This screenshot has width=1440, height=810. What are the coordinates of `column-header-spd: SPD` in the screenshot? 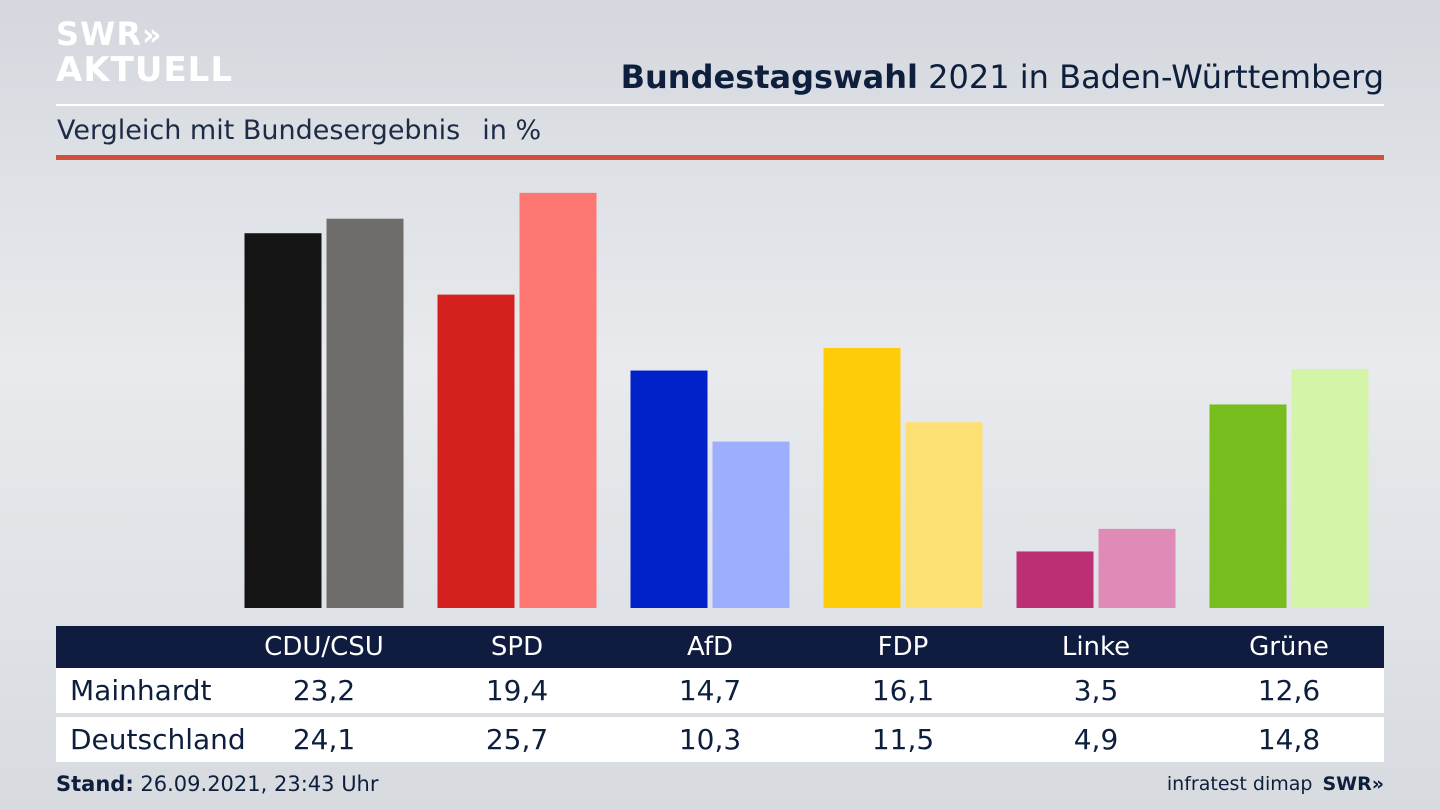 It's located at (517, 647).